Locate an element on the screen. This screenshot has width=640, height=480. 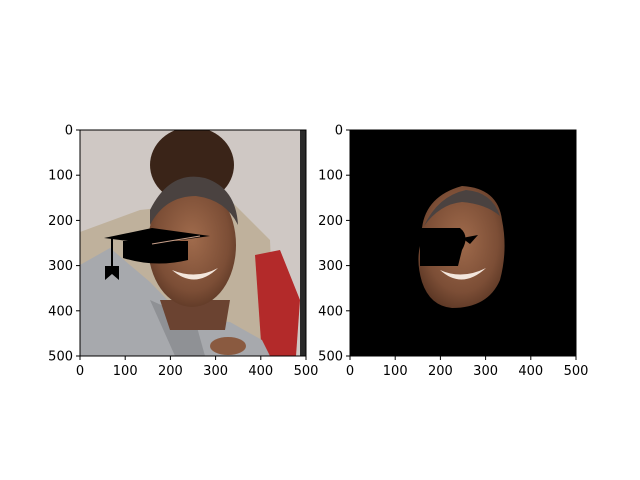
left-xtick-label: 200 is located at coordinates (170, 371).